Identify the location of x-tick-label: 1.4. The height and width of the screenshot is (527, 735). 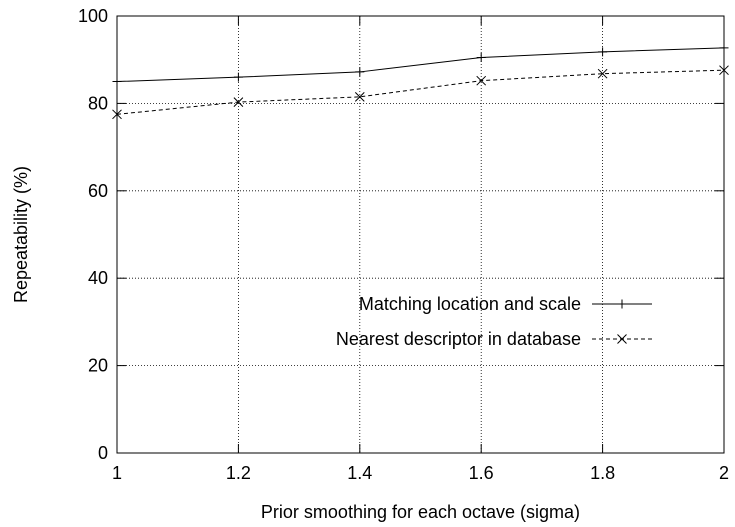
(359, 473).